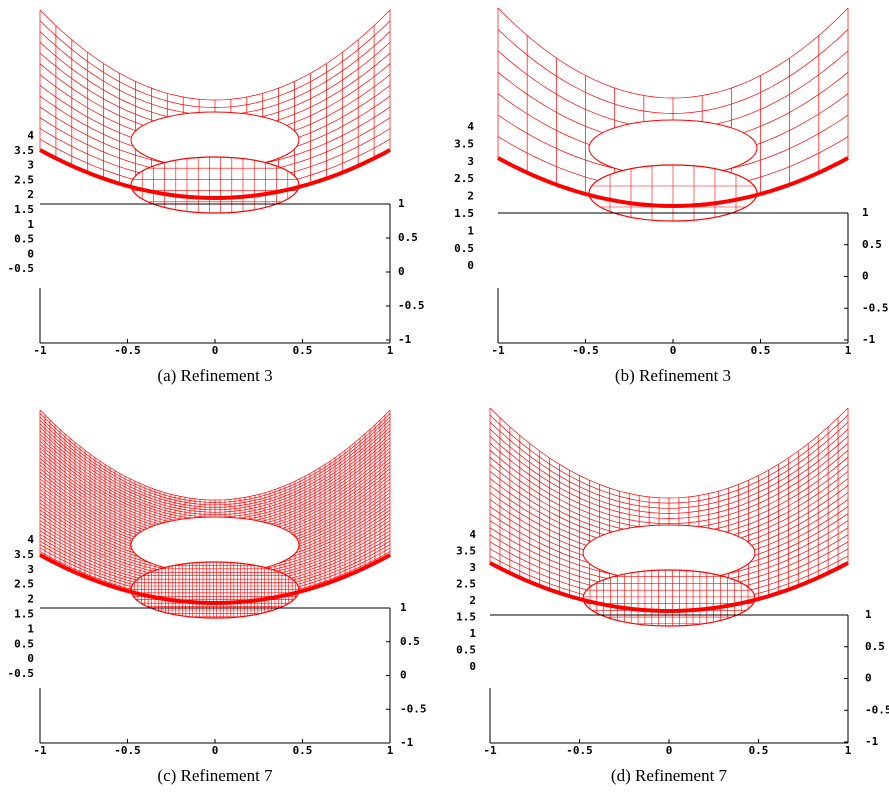 Image resolution: width=889 pixels, height=800 pixels. I want to click on caption: (d) Refinement 7, so click(669, 775).